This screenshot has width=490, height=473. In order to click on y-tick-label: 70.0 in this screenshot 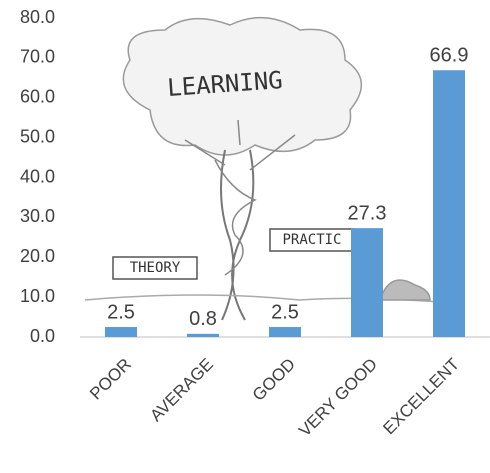, I will do `click(37, 57)`.